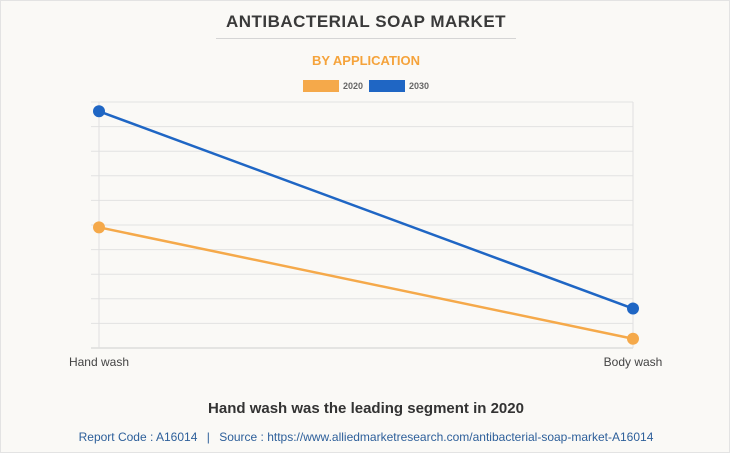 The width and height of the screenshot is (730, 454). Describe the element at coordinates (366, 21) in the screenshot. I see `chart-title: ANTIBACTERIAL SOAP MARKET` at that location.